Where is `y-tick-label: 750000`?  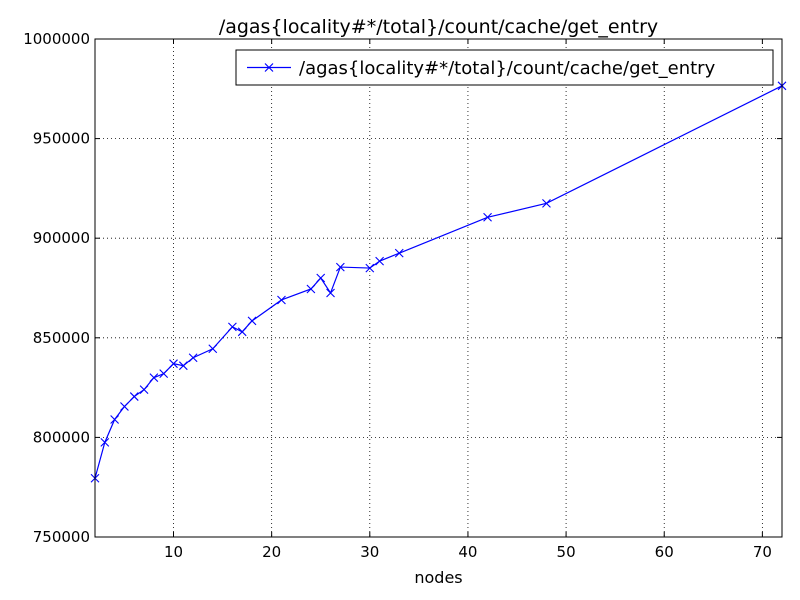
y-tick-label: 750000 is located at coordinates (61, 537).